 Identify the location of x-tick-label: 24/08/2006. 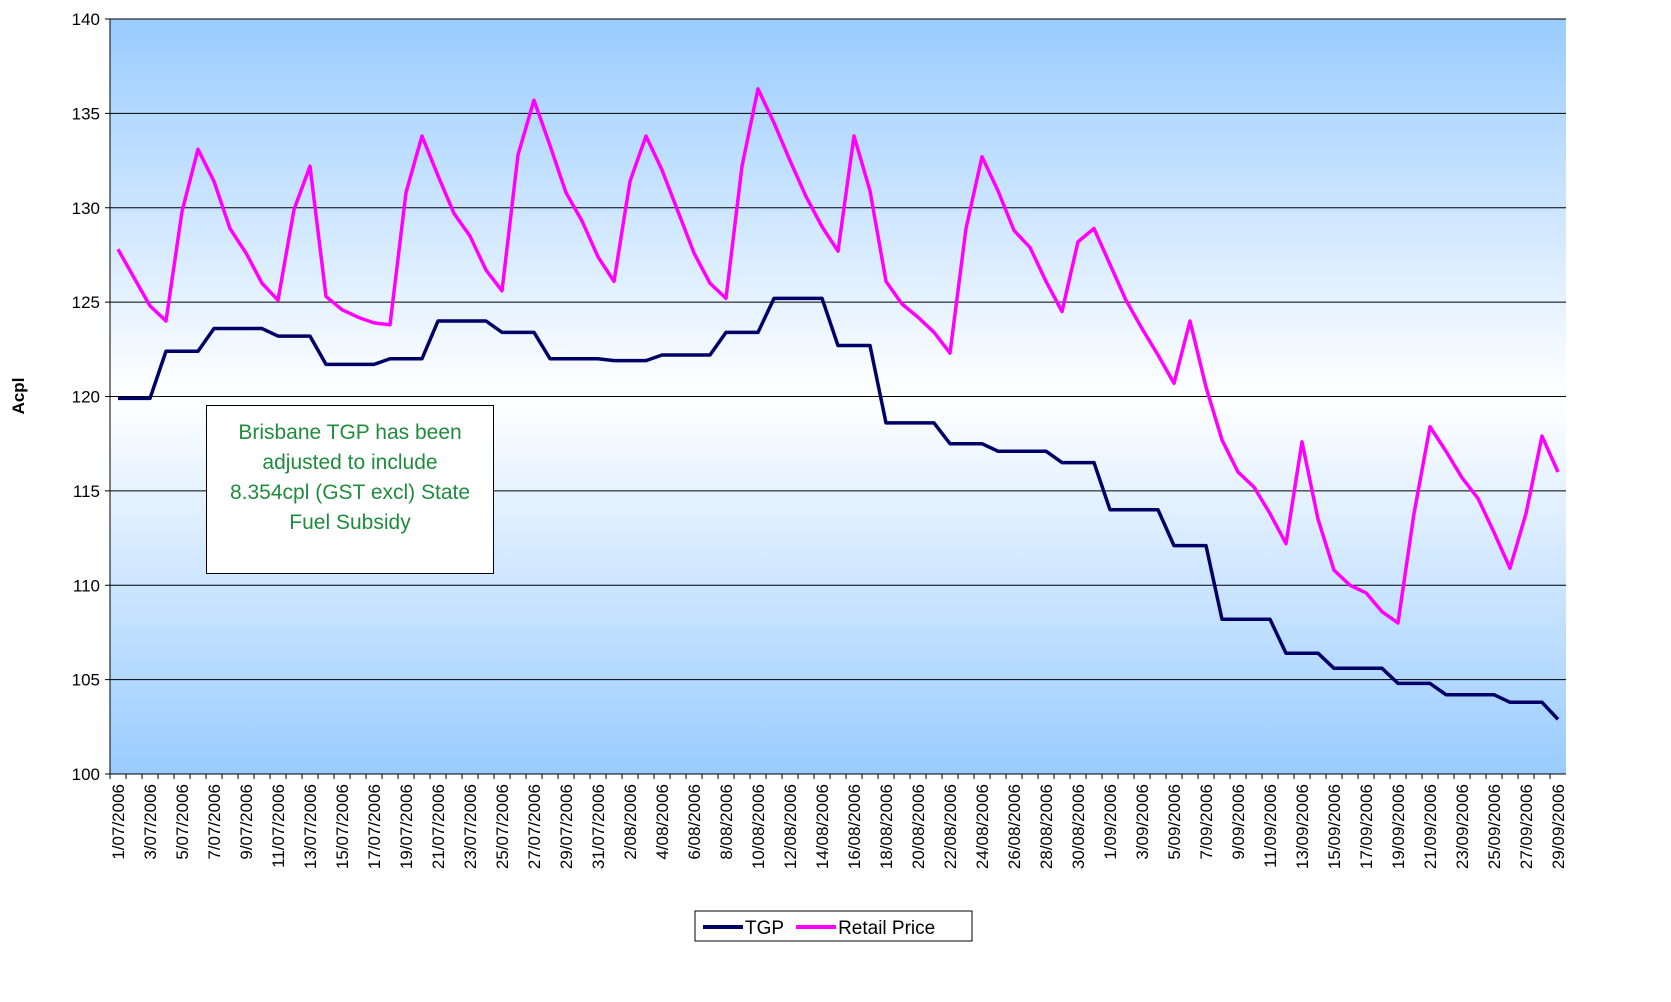
(982, 826).